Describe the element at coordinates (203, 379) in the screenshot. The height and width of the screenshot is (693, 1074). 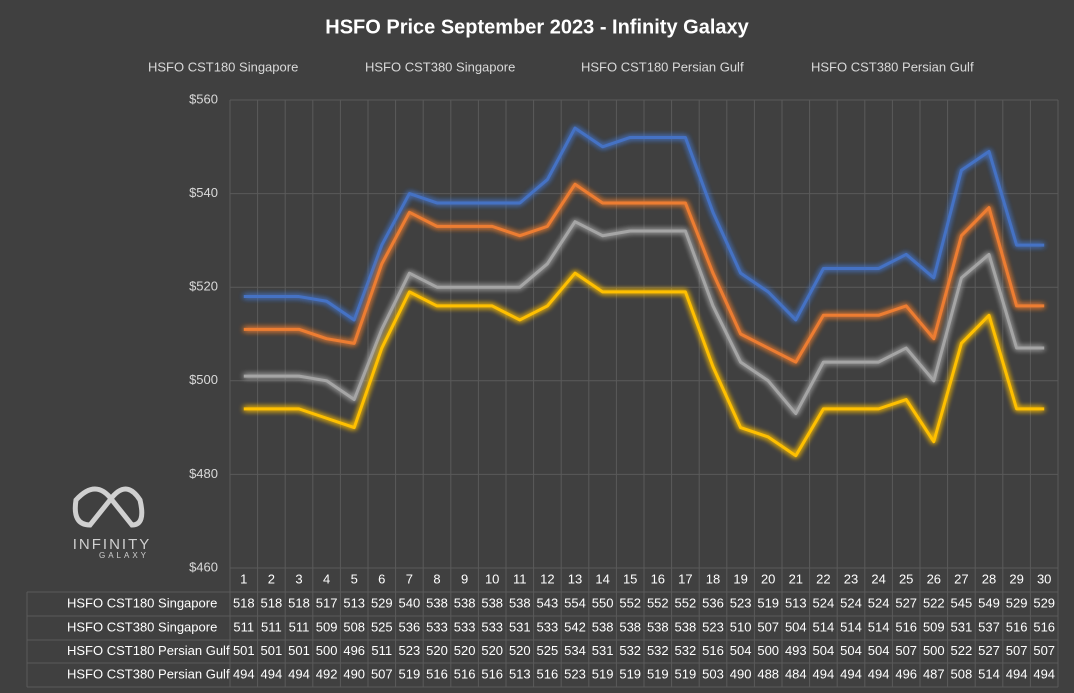
I see `y-tick-label: $500` at that location.